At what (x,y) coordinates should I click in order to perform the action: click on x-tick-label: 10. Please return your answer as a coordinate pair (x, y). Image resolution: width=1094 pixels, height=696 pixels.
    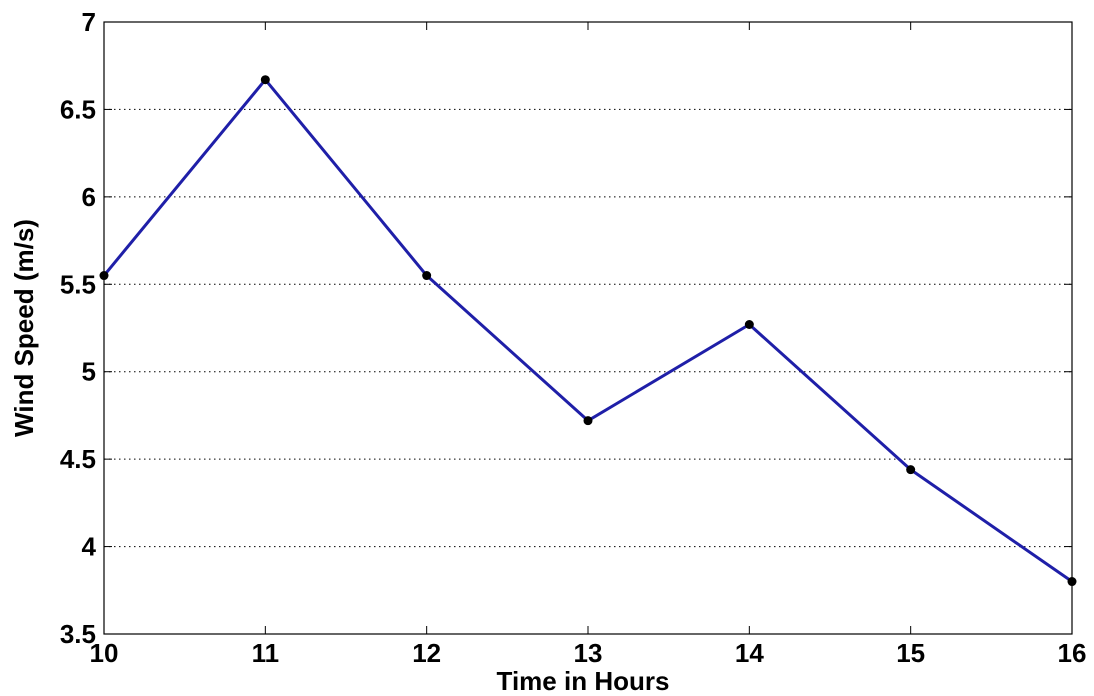
    Looking at the image, I should click on (104, 653).